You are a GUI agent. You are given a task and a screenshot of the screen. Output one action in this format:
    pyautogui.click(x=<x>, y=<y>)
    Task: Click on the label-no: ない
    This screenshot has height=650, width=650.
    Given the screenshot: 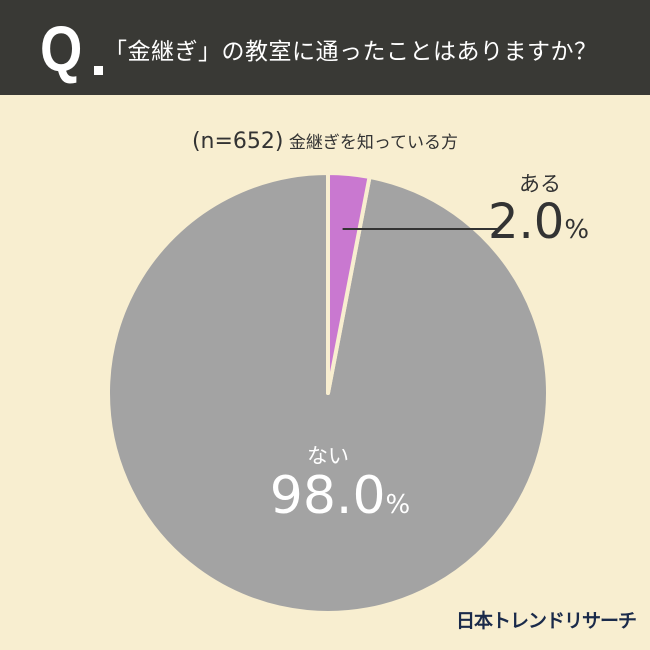 What is the action you would take?
    pyautogui.click(x=328, y=456)
    